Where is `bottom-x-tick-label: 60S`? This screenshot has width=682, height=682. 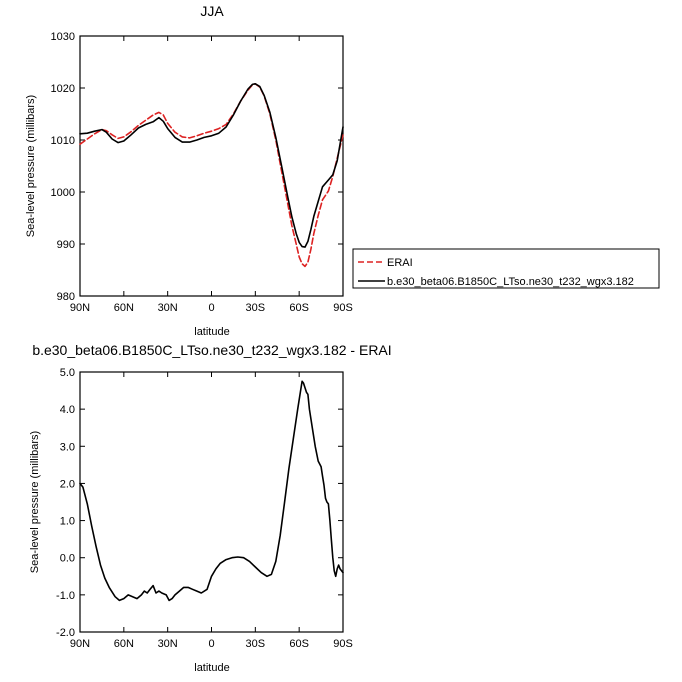 bottom-x-tick-label: 60S is located at coordinates (299, 644).